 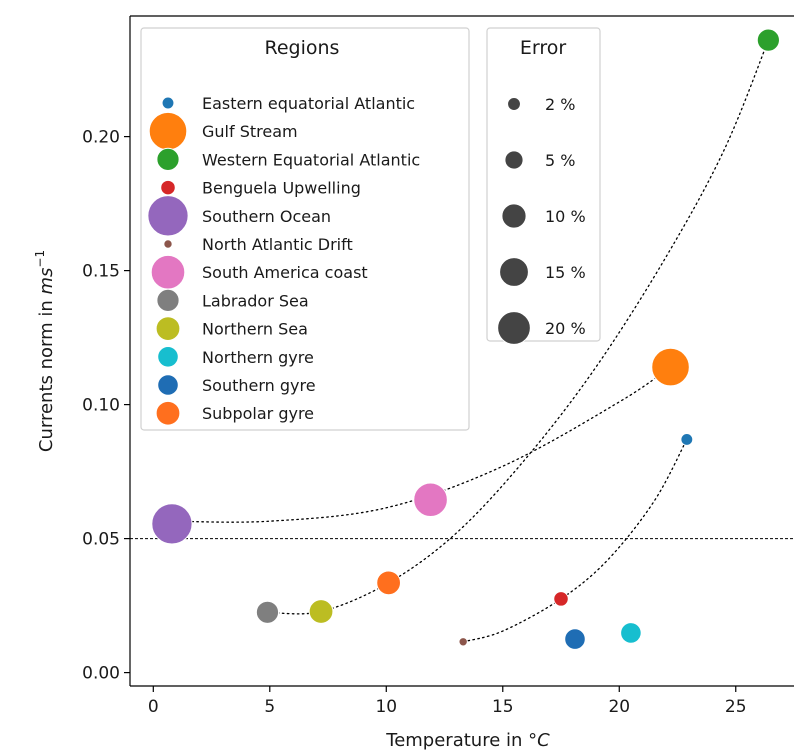 I want to click on y-tick-label: 0.00, so click(x=101, y=674).